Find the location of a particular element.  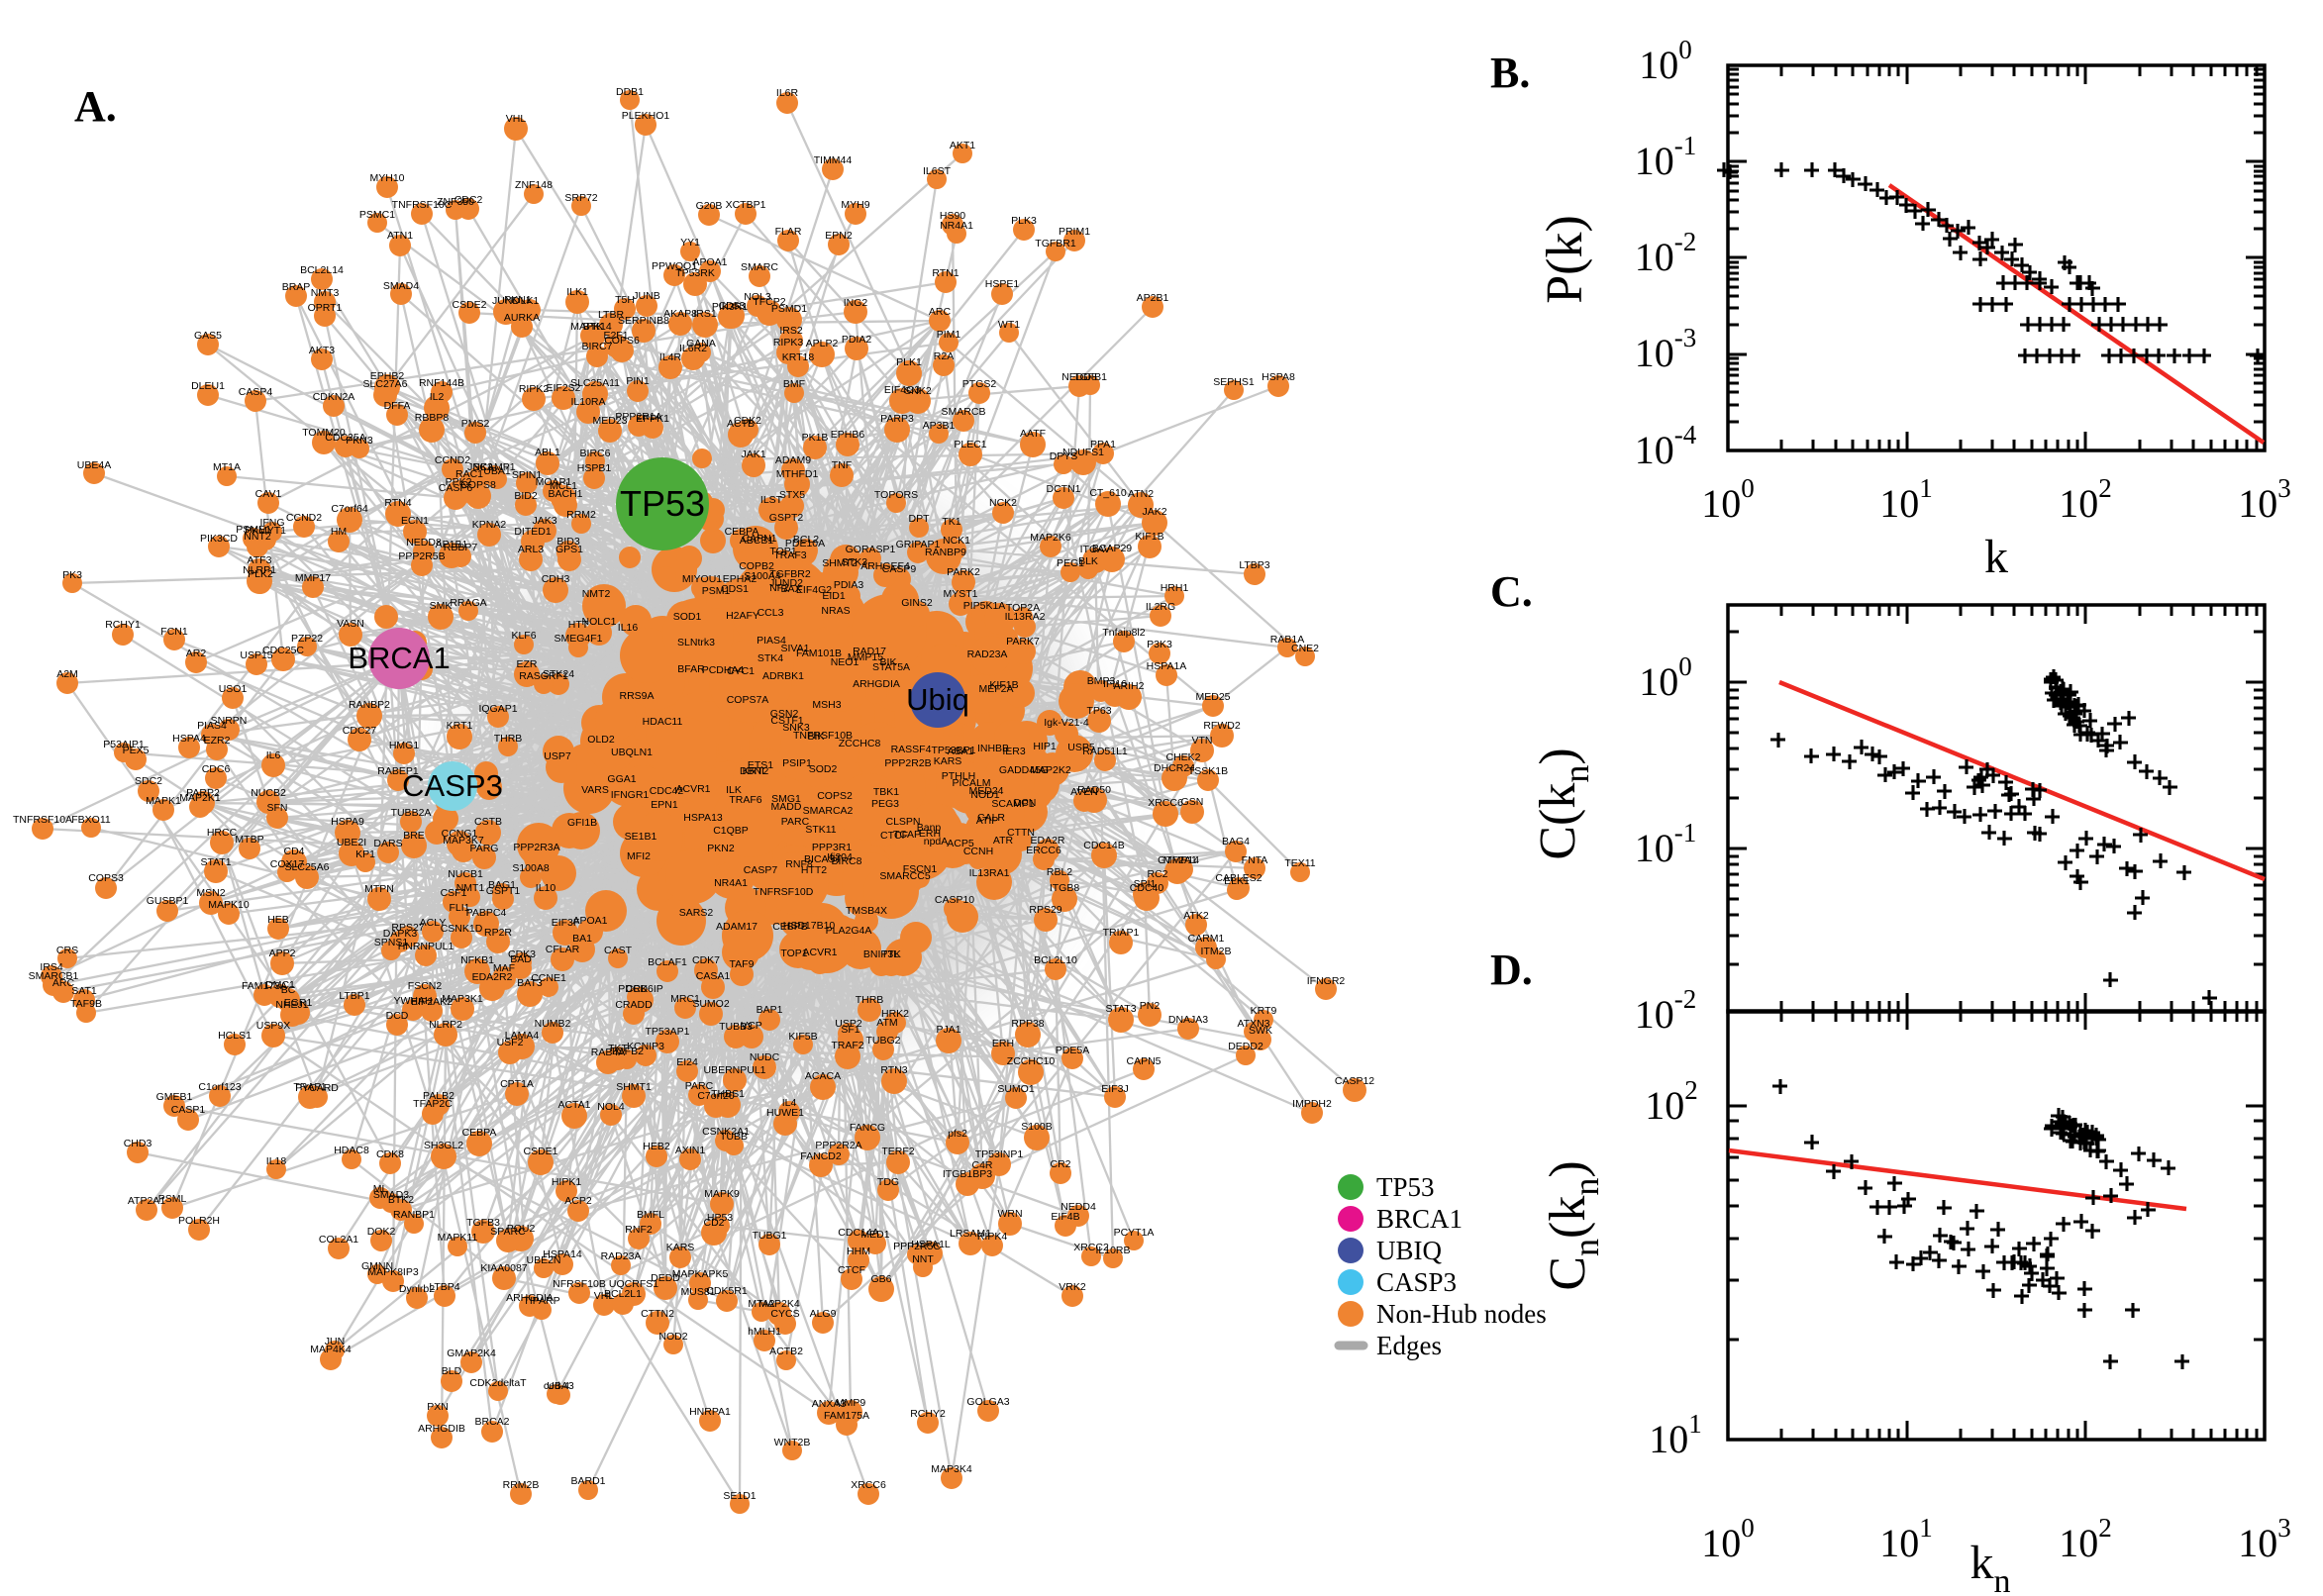

svg-text: IL10RB is located at coordinates (1112, 1250).